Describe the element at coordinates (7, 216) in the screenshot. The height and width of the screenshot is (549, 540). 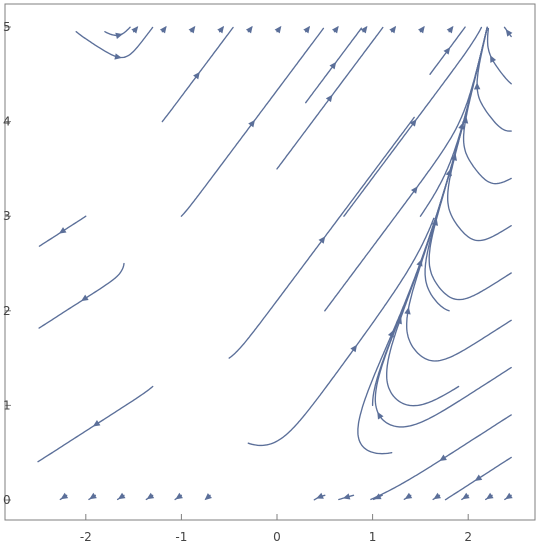
I see `y-tick-label: 3` at that location.